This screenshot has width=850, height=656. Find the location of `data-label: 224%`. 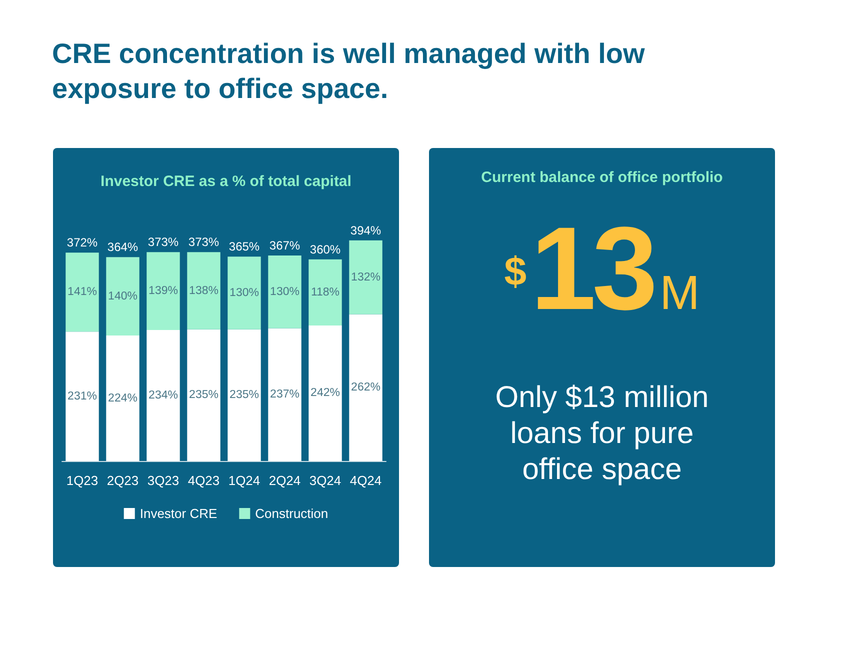

data-label: 224% is located at coordinates (123, 398).